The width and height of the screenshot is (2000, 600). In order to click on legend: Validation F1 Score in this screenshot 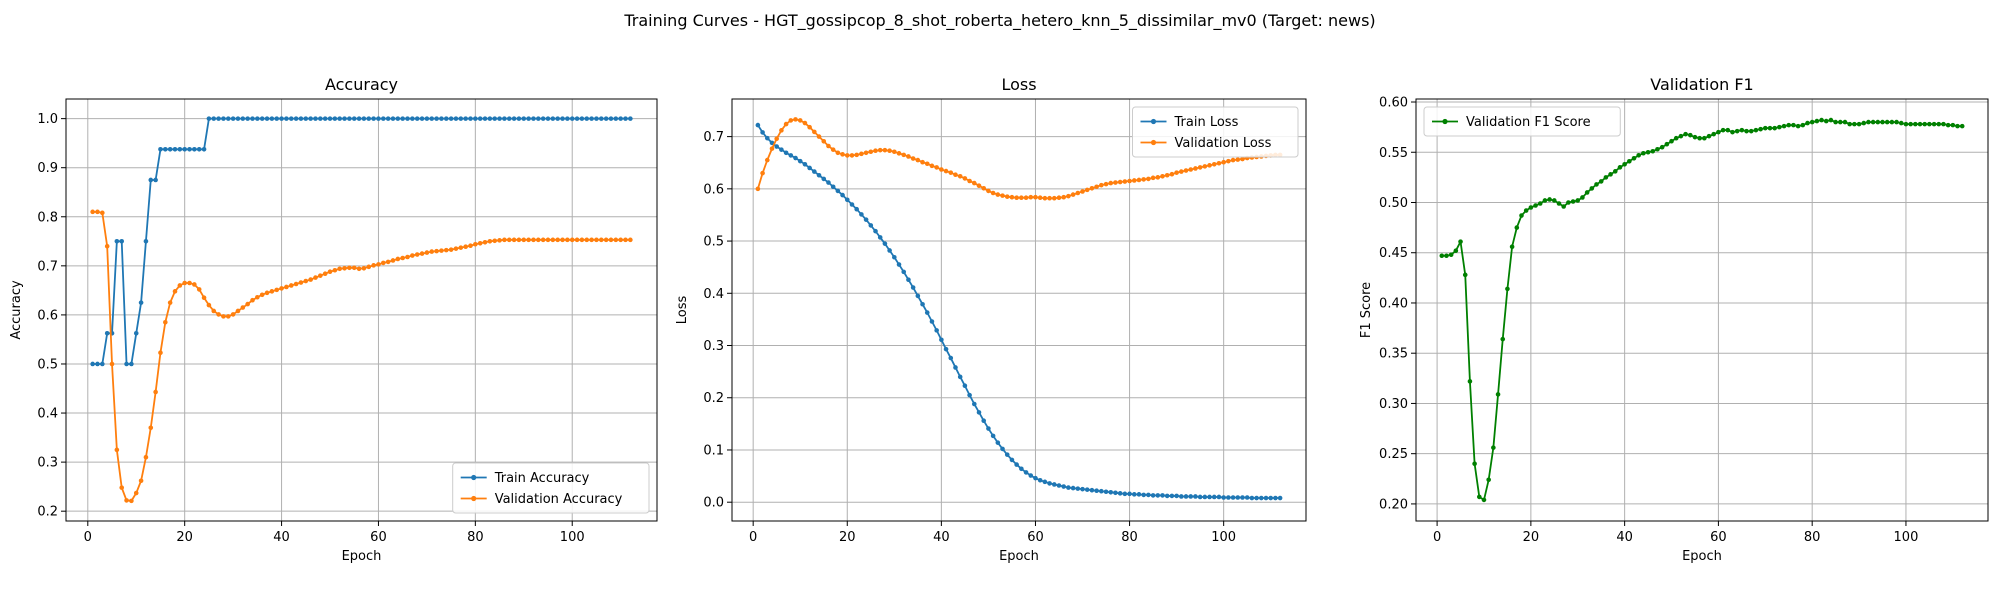, I will do `click(1522, 121)`.